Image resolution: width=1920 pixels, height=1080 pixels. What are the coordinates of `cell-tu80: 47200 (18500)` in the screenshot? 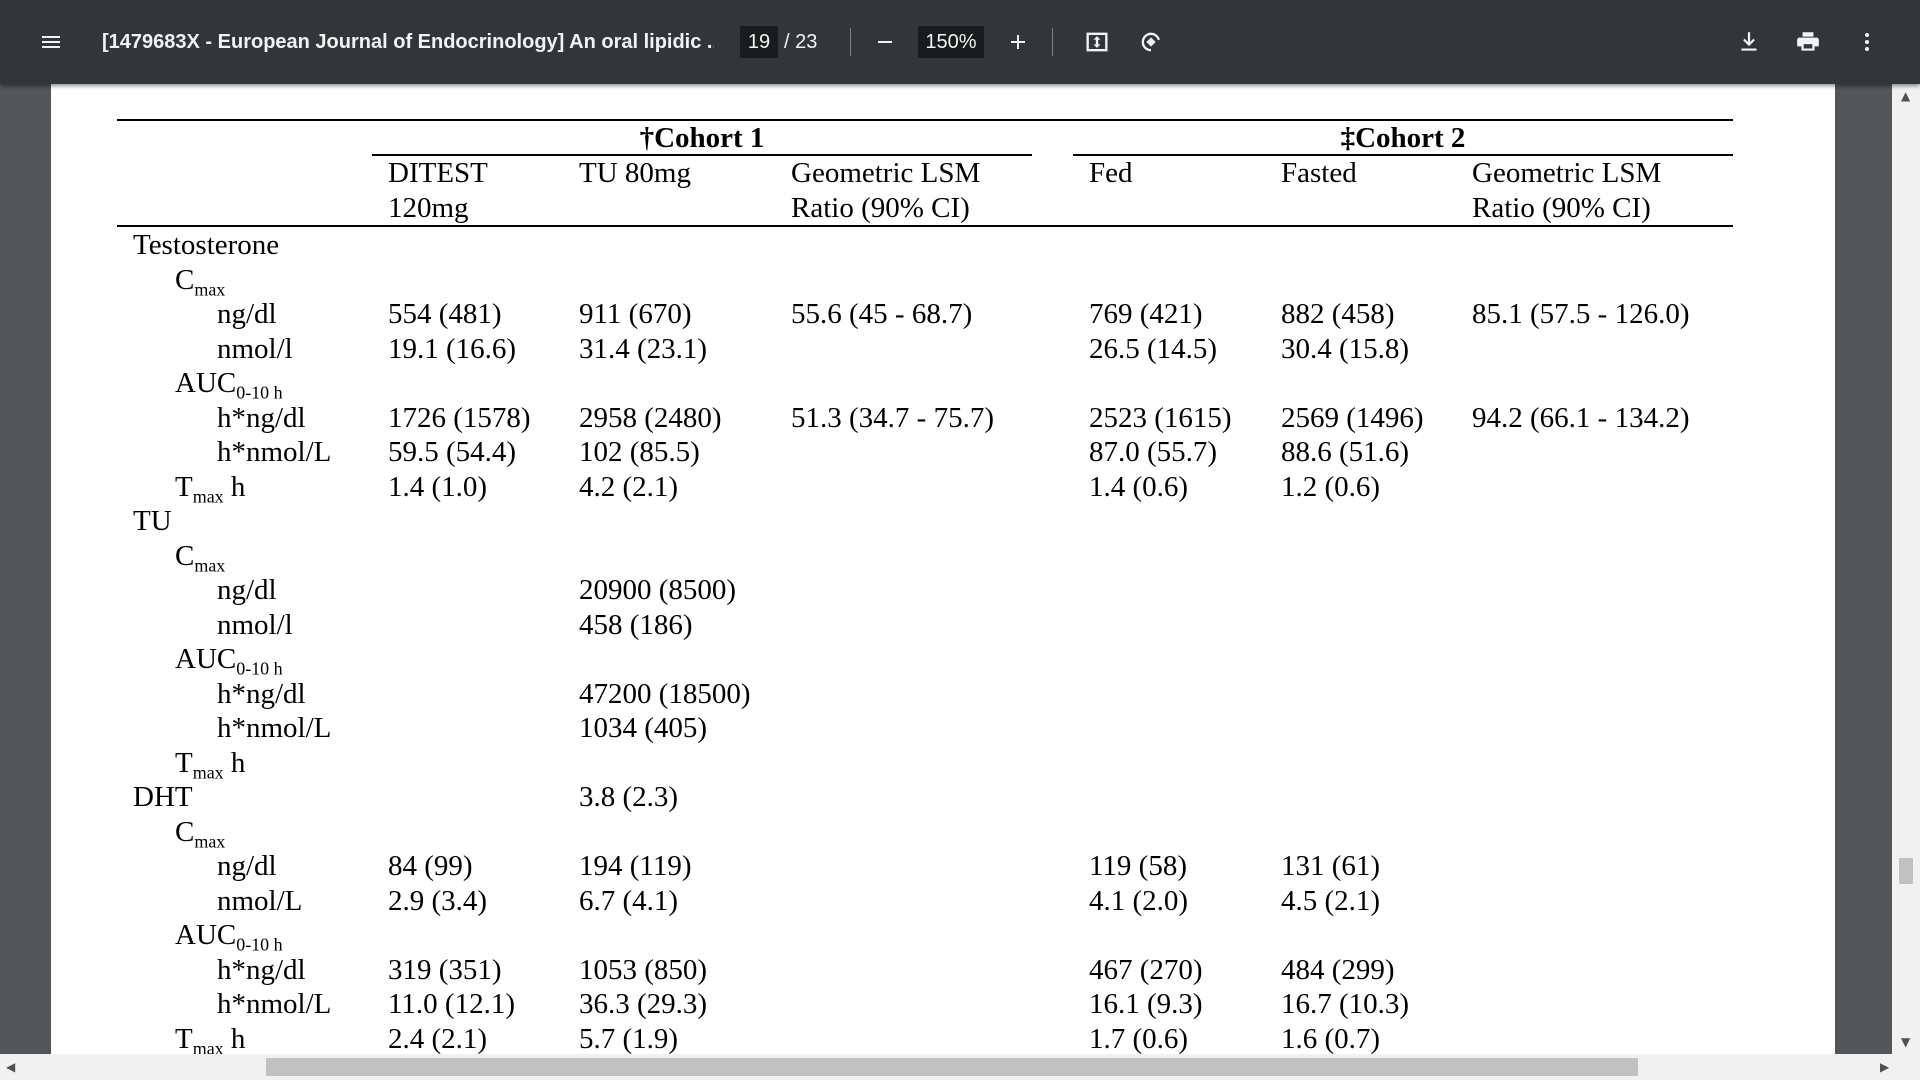 It's located at (665, 693).